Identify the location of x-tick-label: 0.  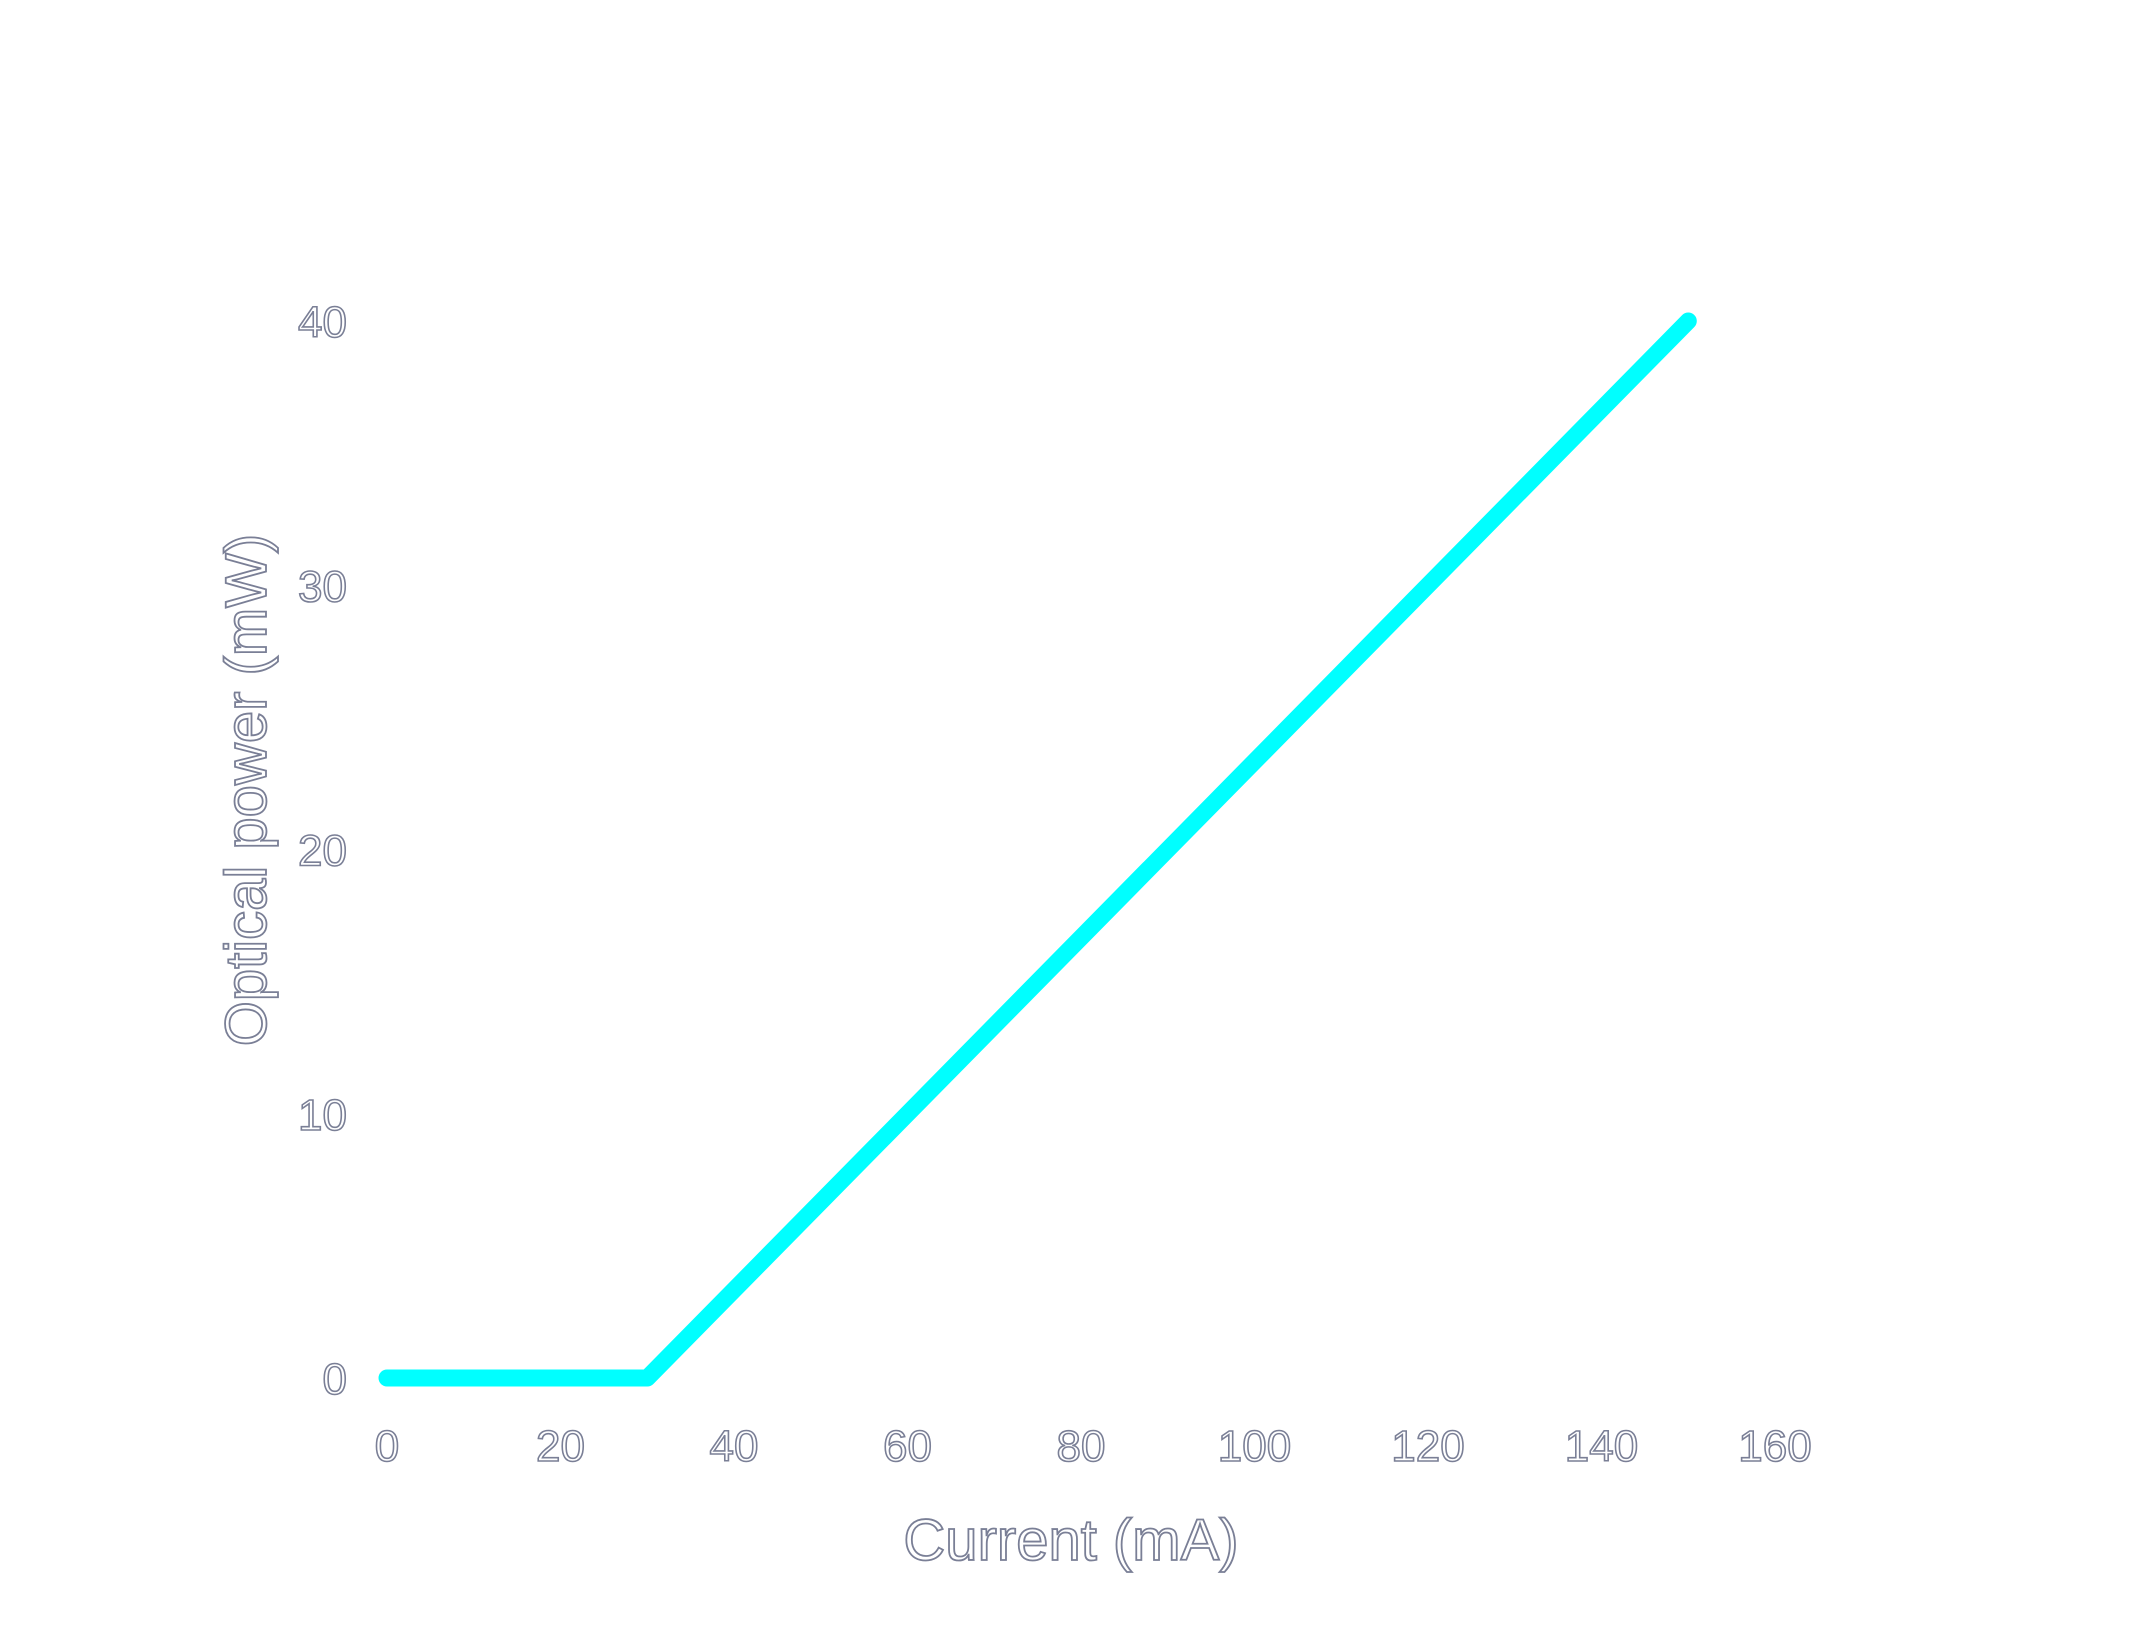
(387, 1446).